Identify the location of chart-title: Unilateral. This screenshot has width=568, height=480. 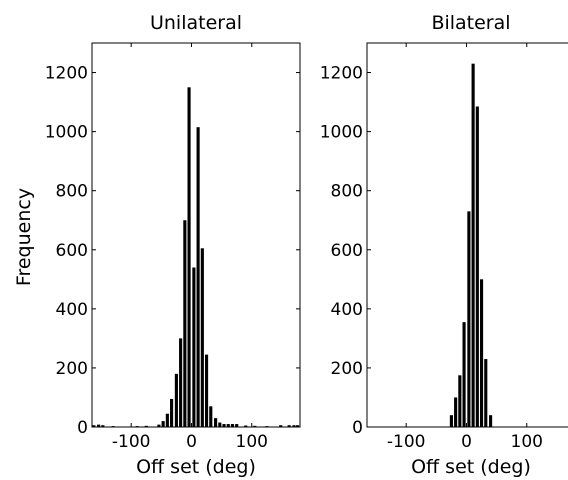
(196, 23).